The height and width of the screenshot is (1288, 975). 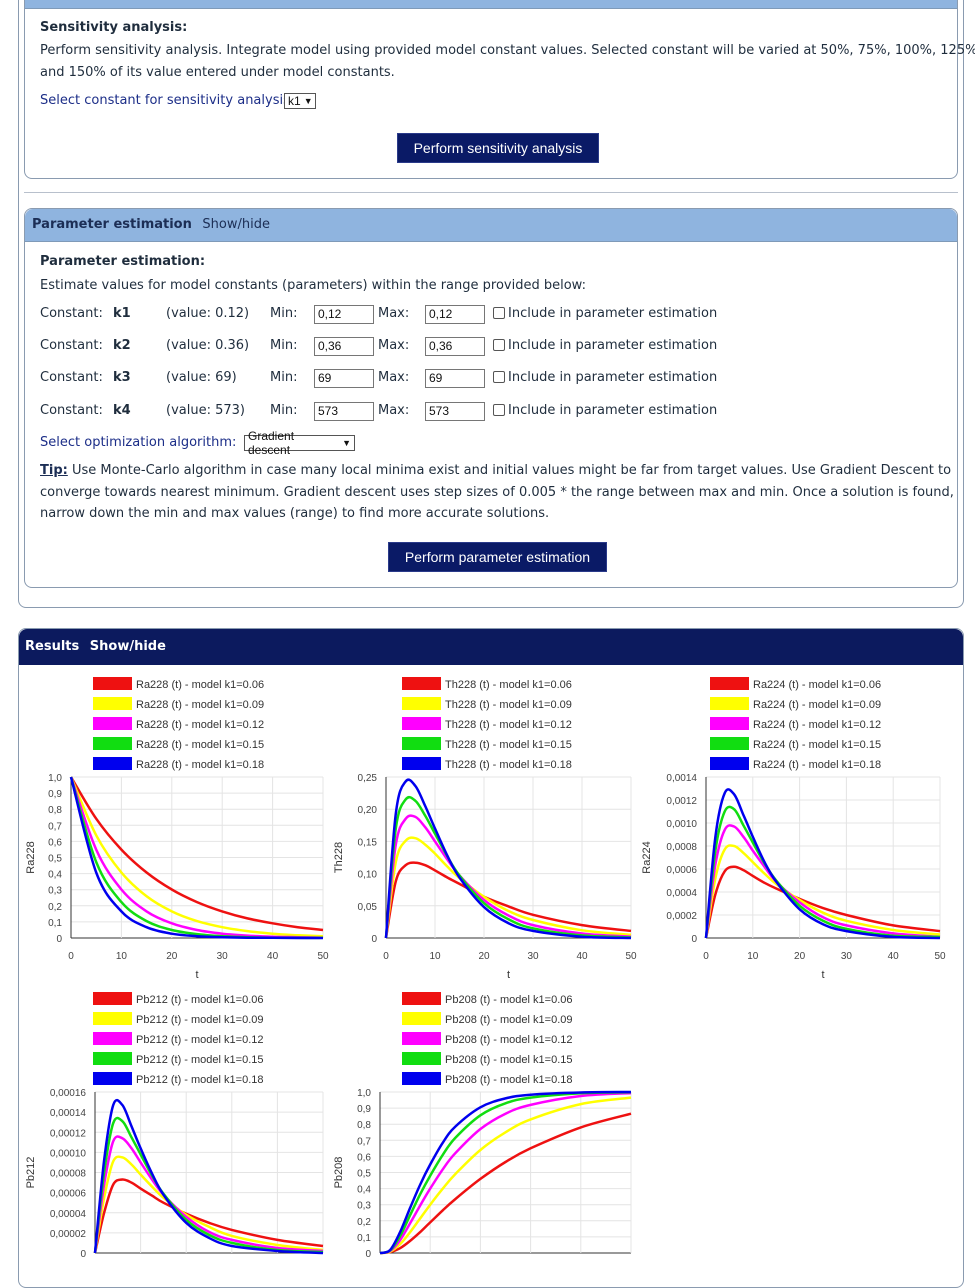 I want to click on max-input-k3: 69, so click(x=455, y=378).